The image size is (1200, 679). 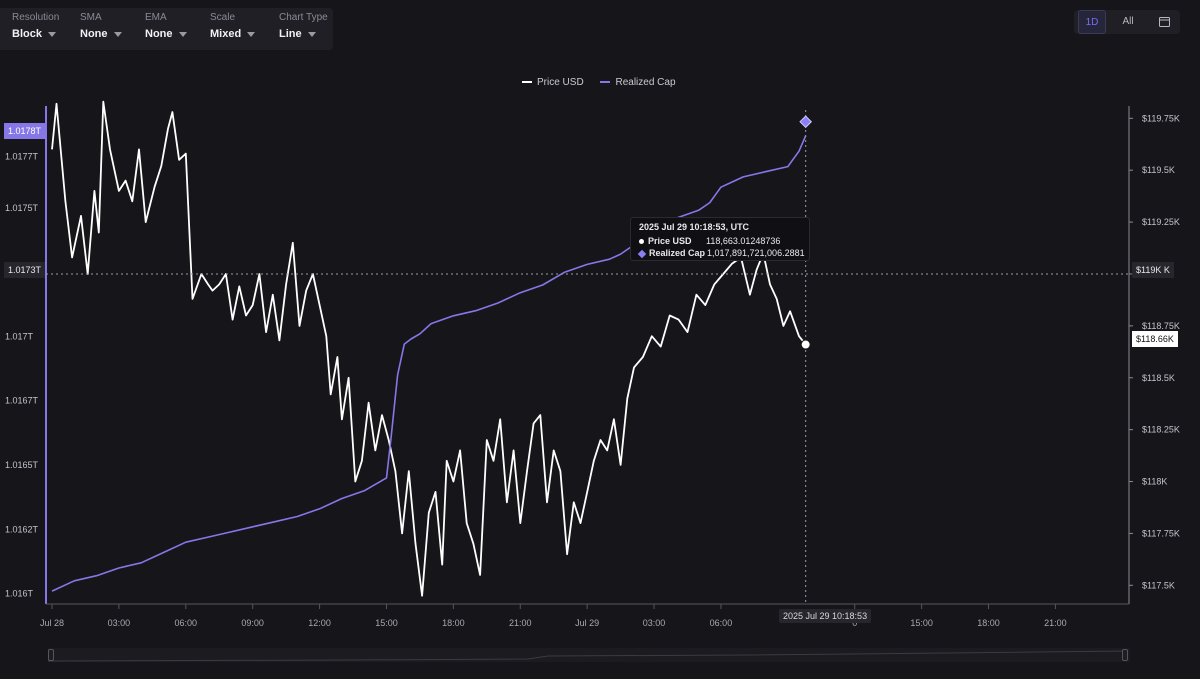 What do you see at coordinates (1161, 326) in the screenshot?
I see `right-tick-label: $118.75K` at bounding box center [1161, 326].